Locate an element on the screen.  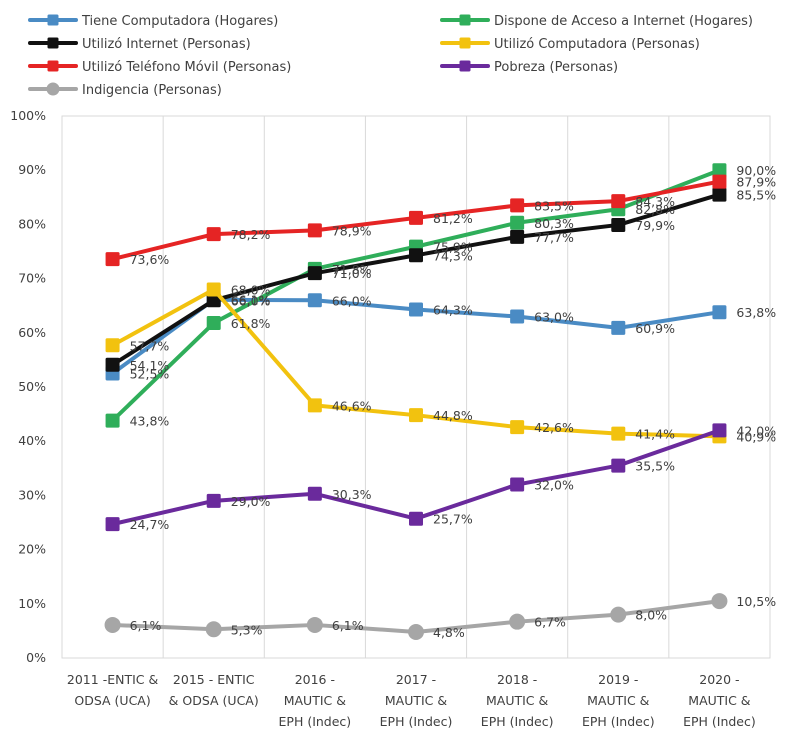
data-label: 90,0% is located at coordinates (756, 170).